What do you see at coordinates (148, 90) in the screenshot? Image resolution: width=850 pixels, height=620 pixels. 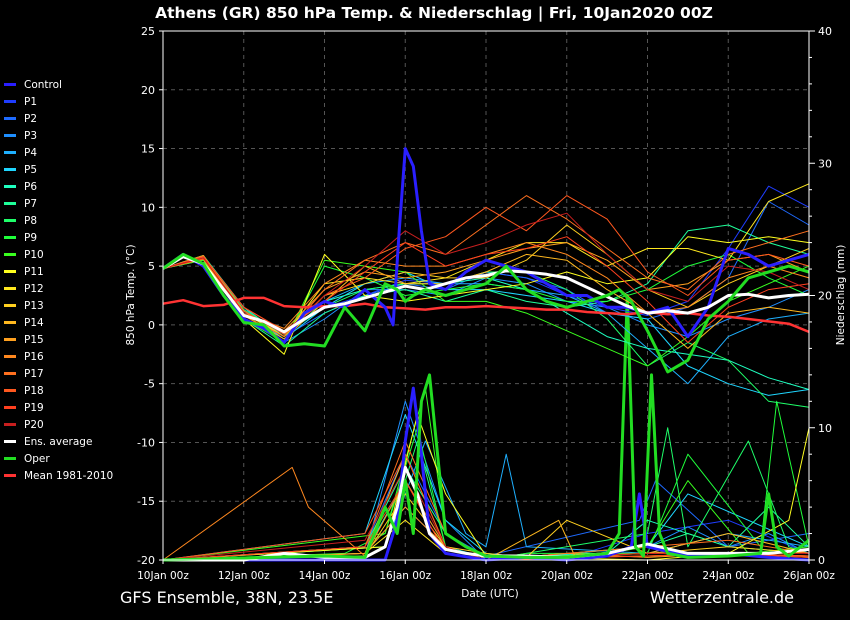 I see `y-tick-label: 20` at bounding box center [148, 90].